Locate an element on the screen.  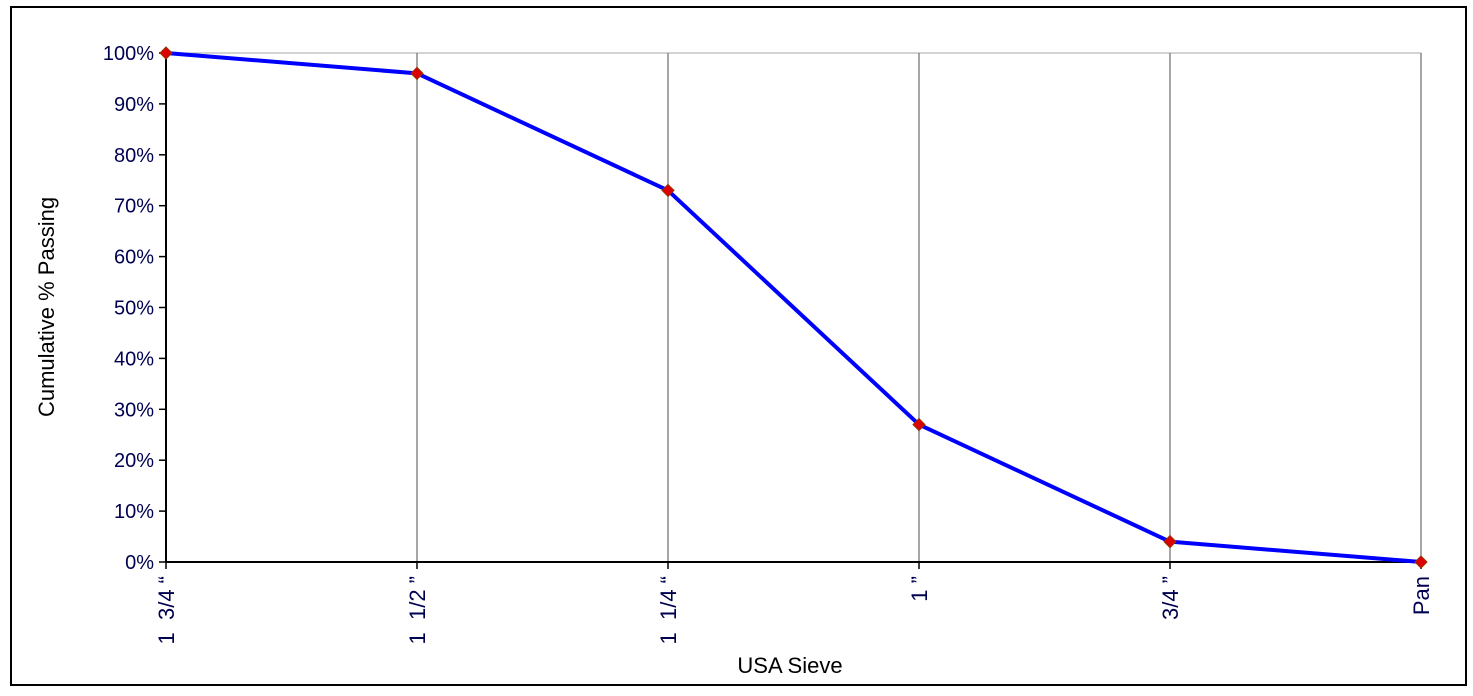
y-axis-label: Cumulative % Passing is located at coordinates (46, 307).